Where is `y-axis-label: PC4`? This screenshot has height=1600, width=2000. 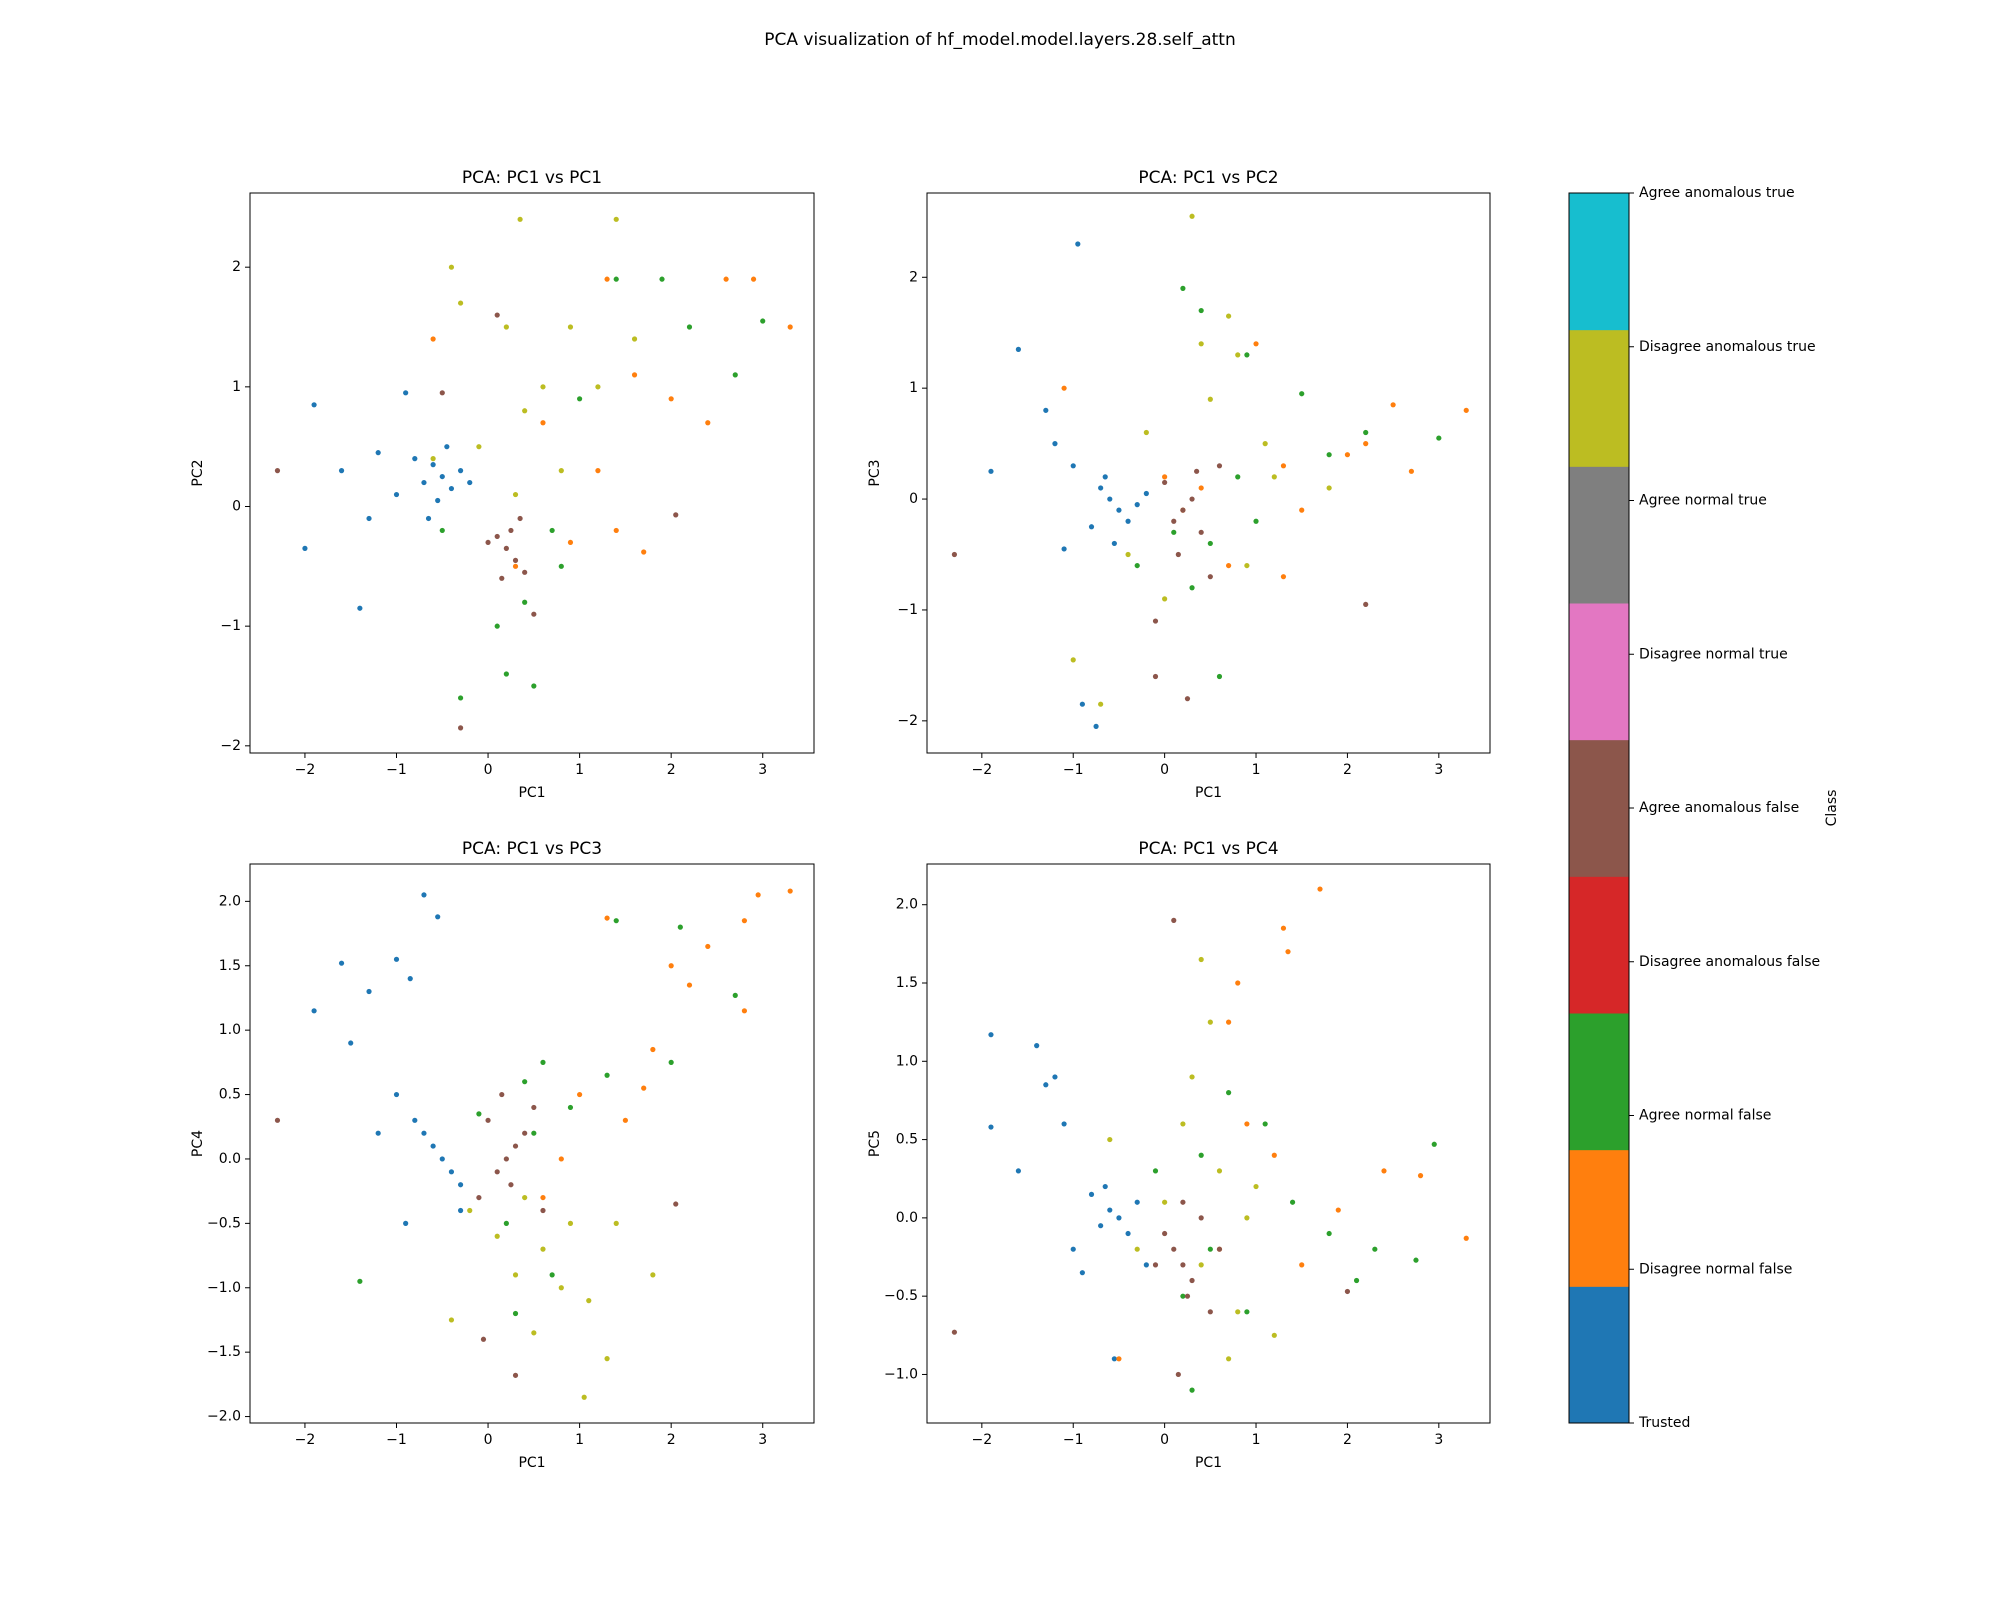
y-axis-label: PC4 is located at coordinates (198, 1143).